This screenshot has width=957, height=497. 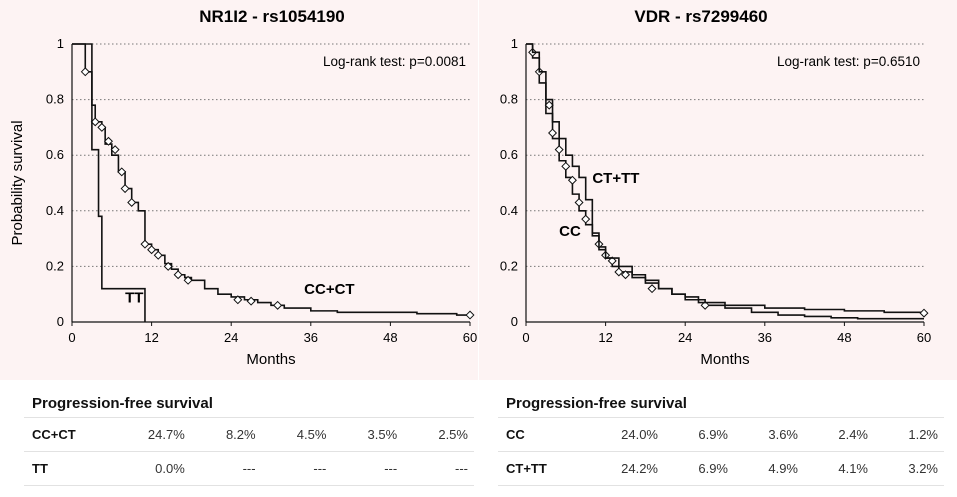 What do you see at coordinates (853, 434) in the screenshot?
I see `table-cell: 2.4%` at bounding box center [853, 434].